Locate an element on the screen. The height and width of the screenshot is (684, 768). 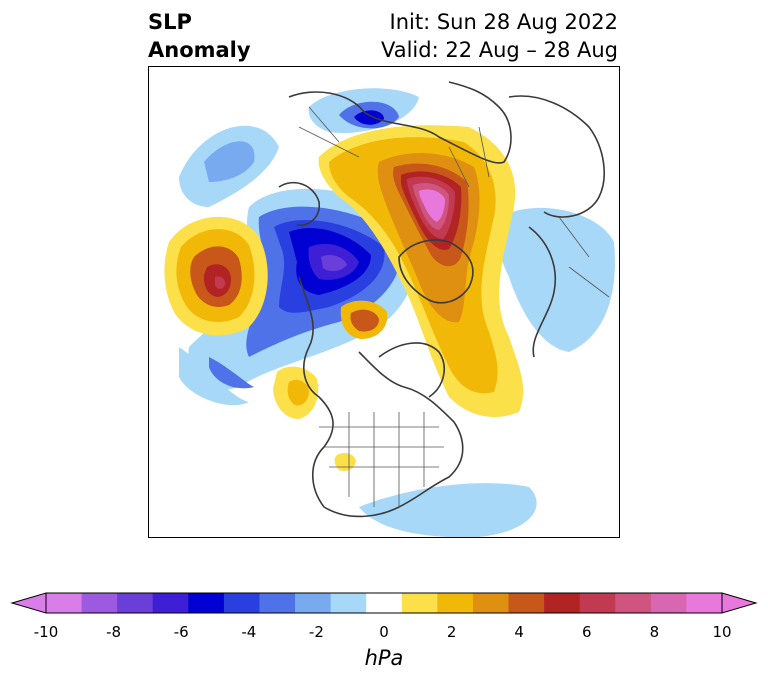
colorbar-under-arrow is located at coordinates (28, 603).